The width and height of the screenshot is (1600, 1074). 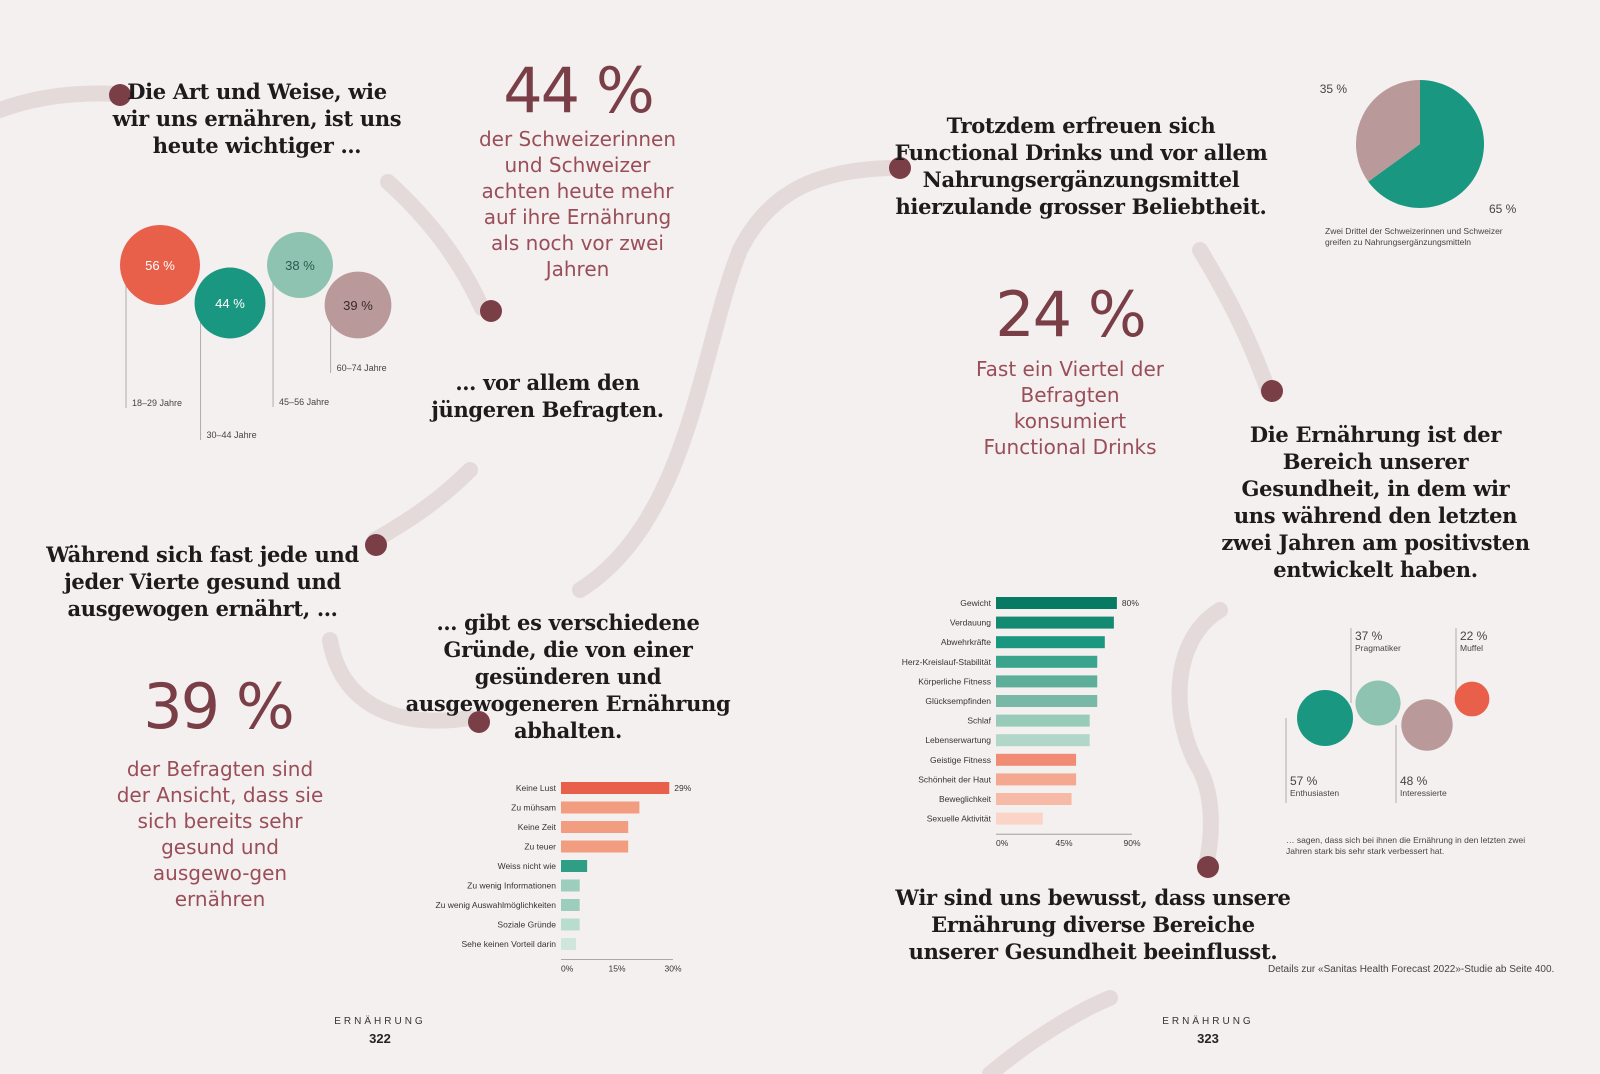 What do you see at coordinates (219, 706) in the screenshot?
I see `stat-39-number: 39 %` at bounding box center [219, 706].